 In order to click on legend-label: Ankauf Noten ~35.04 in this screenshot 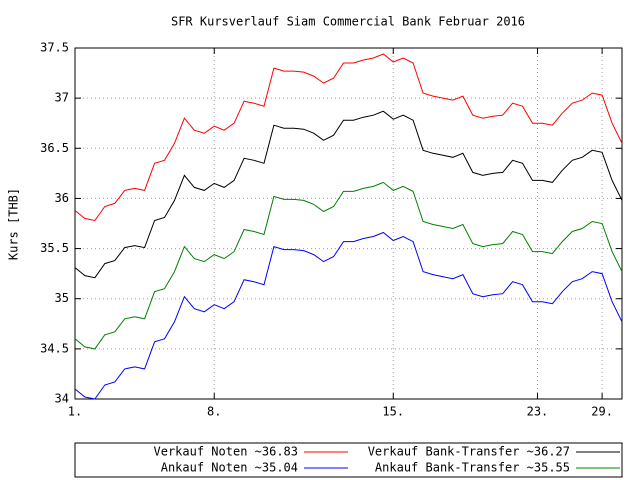, I will do `click(229, 468)`.